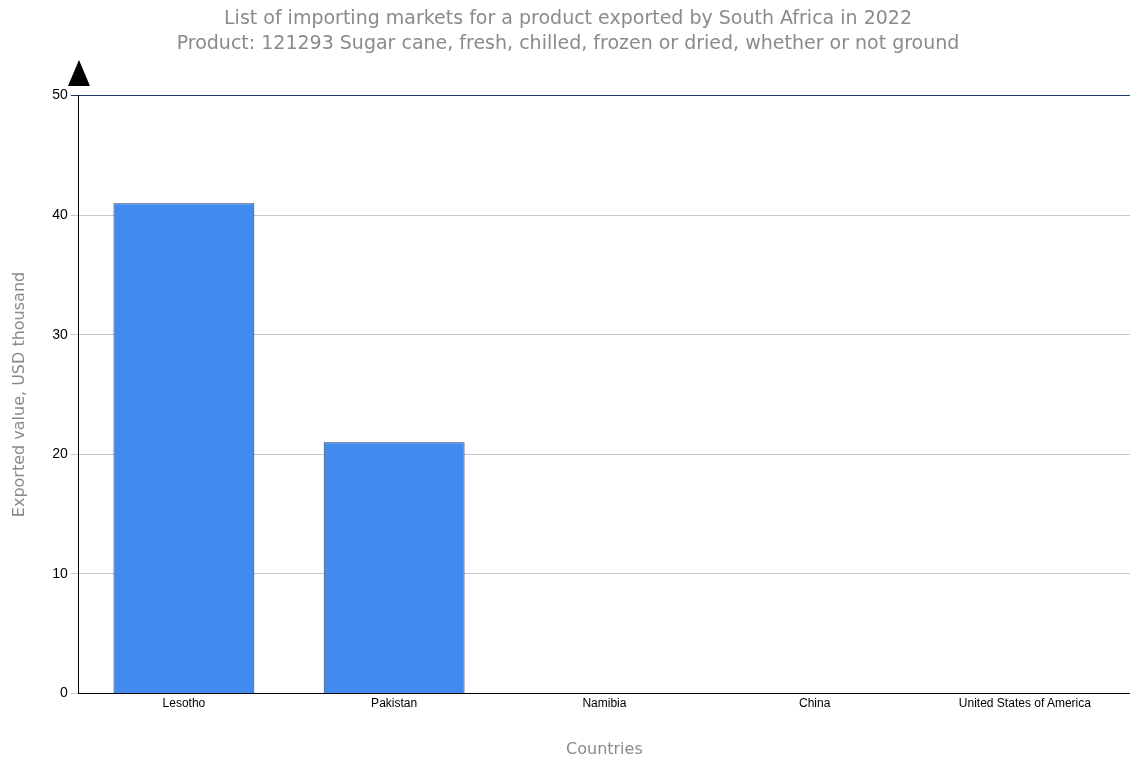 This screenshot has width=1130, height=767. Describe the element at coordinates (60, 453) in the screenshot. I see `y-tick-label: 20` at that location.